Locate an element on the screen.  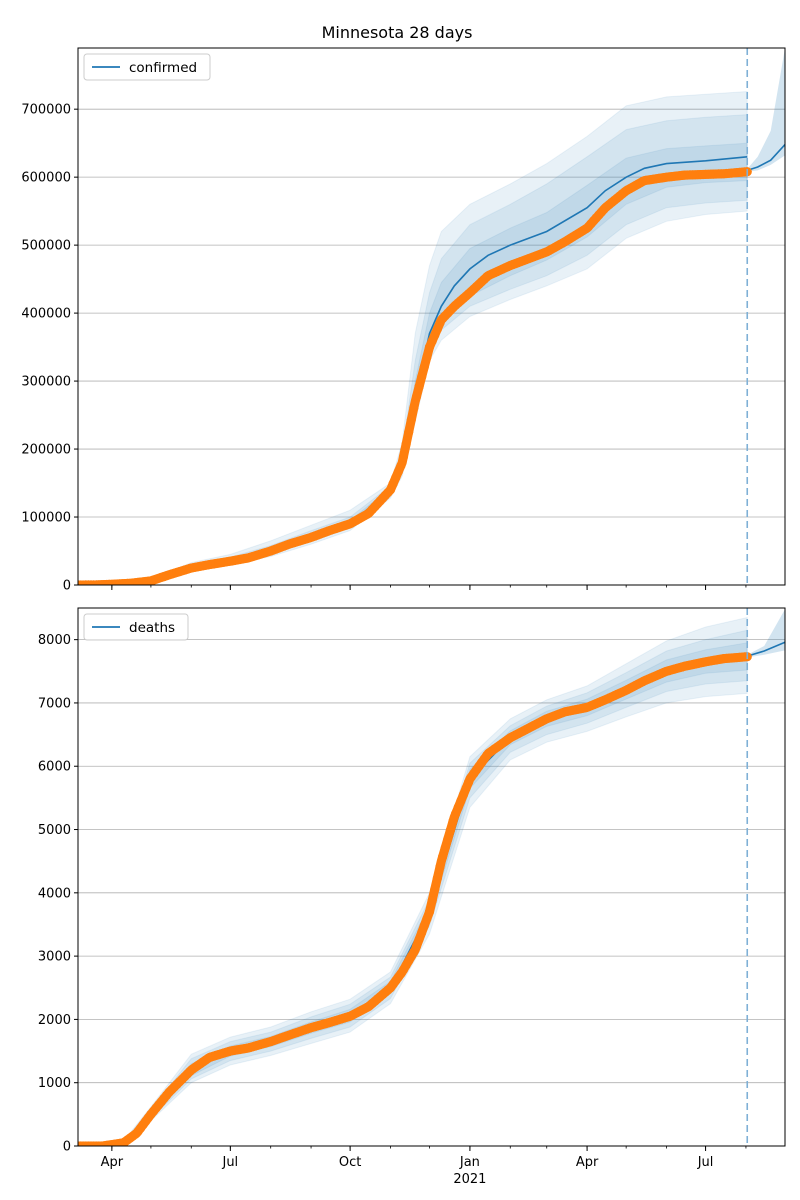
legend-label: confirmed is located at coordinates (163, 68).